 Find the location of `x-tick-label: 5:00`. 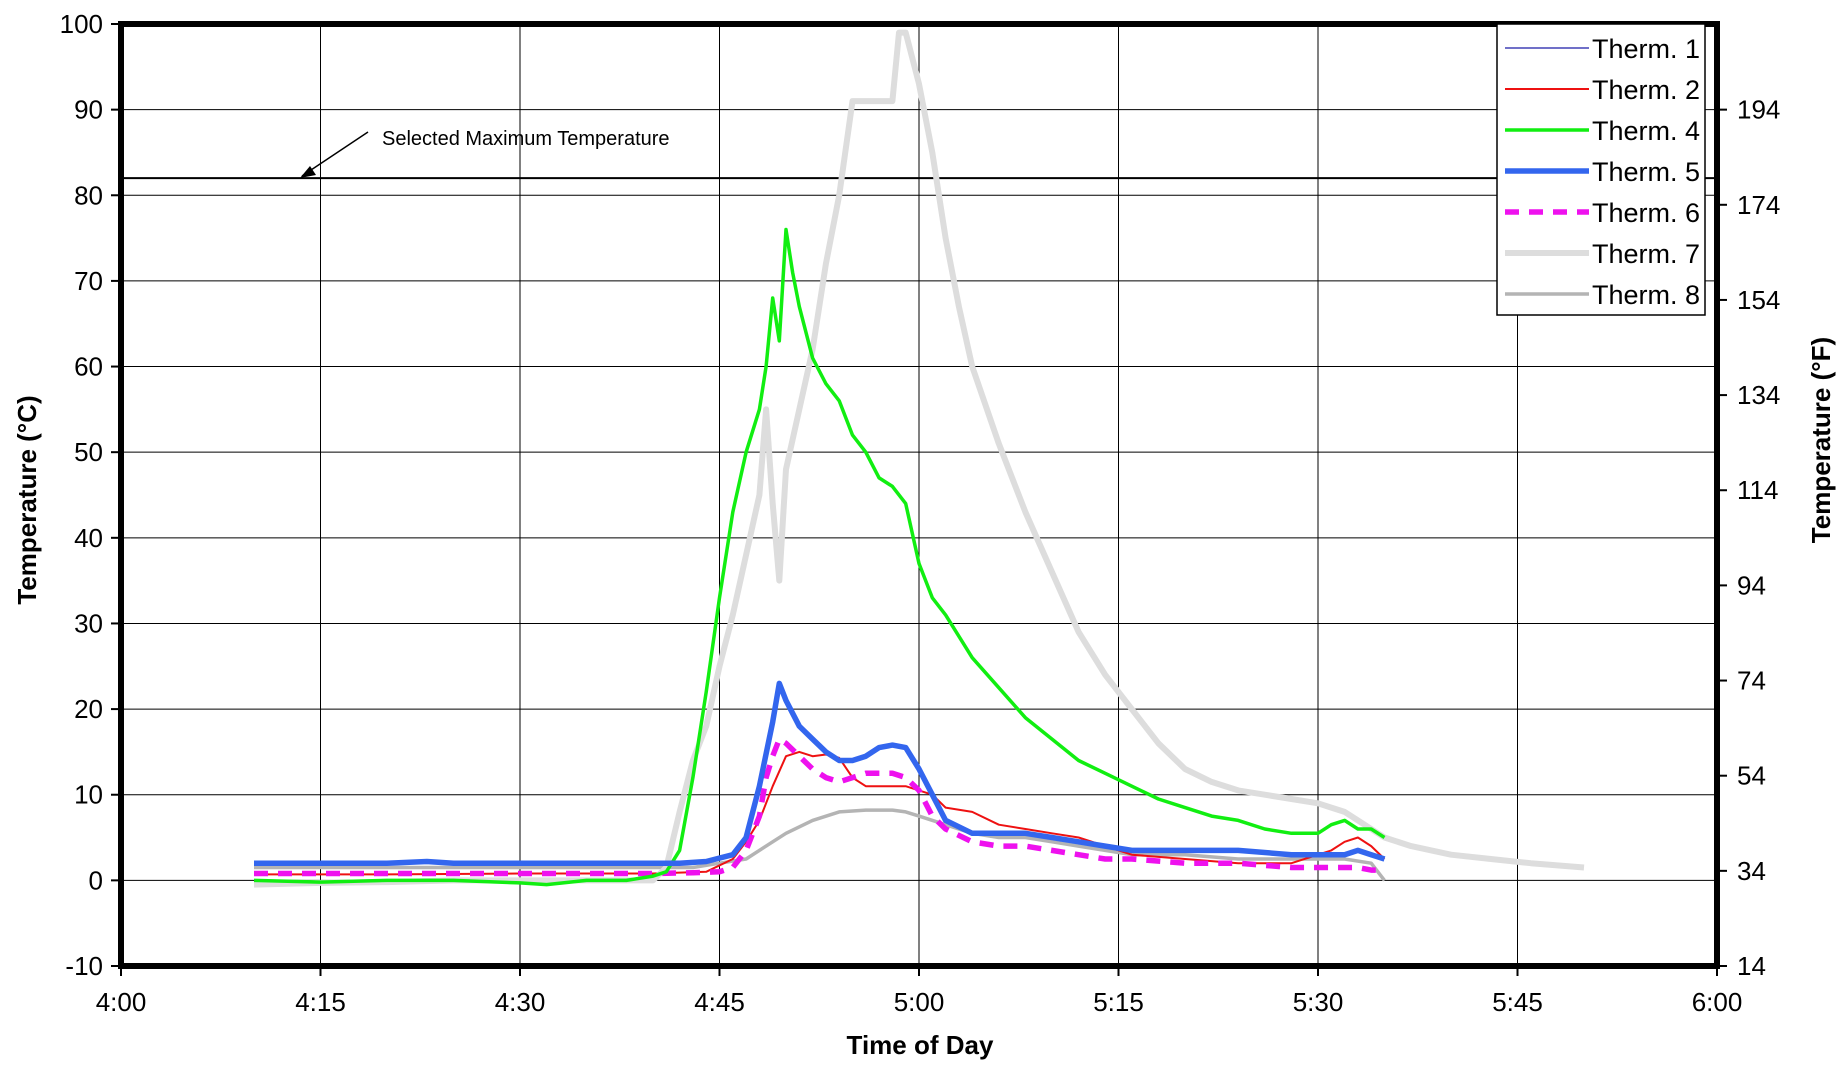

x-tick-label: 5:00 is located at coordinates (919, 1002).